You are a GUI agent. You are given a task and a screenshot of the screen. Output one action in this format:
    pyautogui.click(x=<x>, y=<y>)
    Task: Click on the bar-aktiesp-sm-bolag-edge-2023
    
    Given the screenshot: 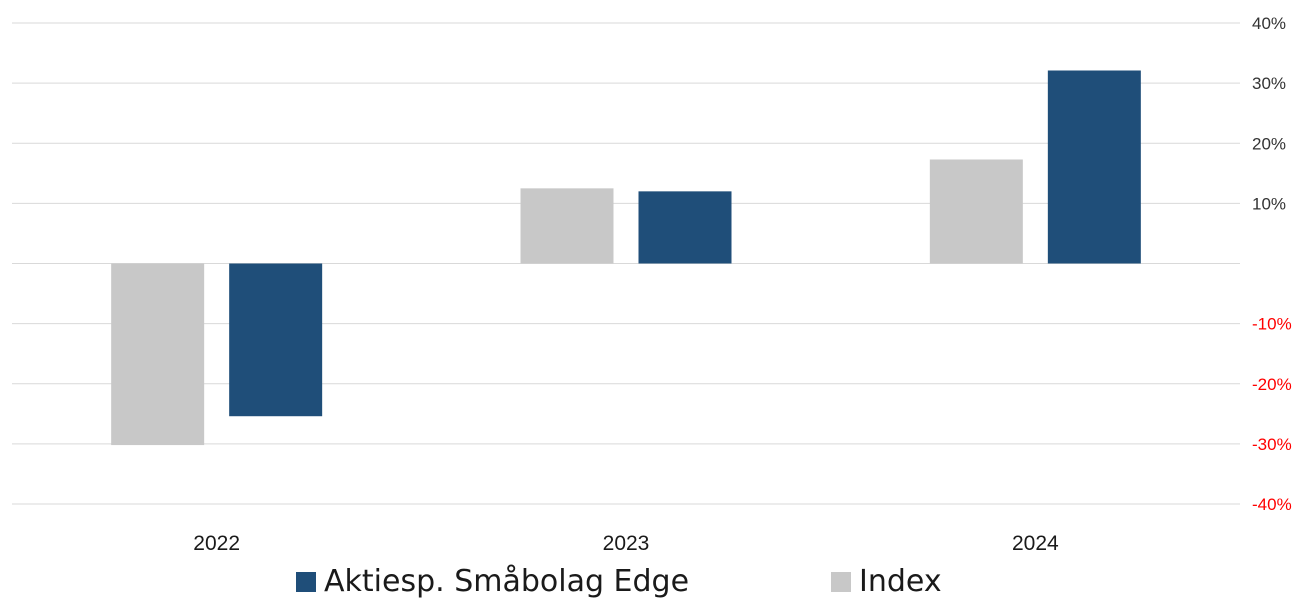 What is the action you would take?
    pyautogui.click(x=685, y=227)
    